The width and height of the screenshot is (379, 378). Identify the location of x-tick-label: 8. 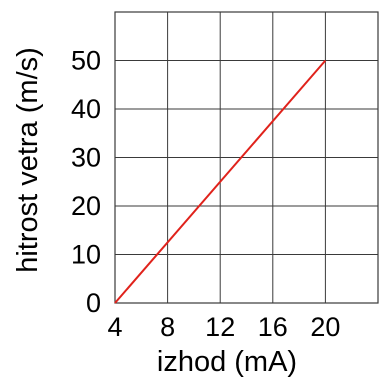
(167, 327).